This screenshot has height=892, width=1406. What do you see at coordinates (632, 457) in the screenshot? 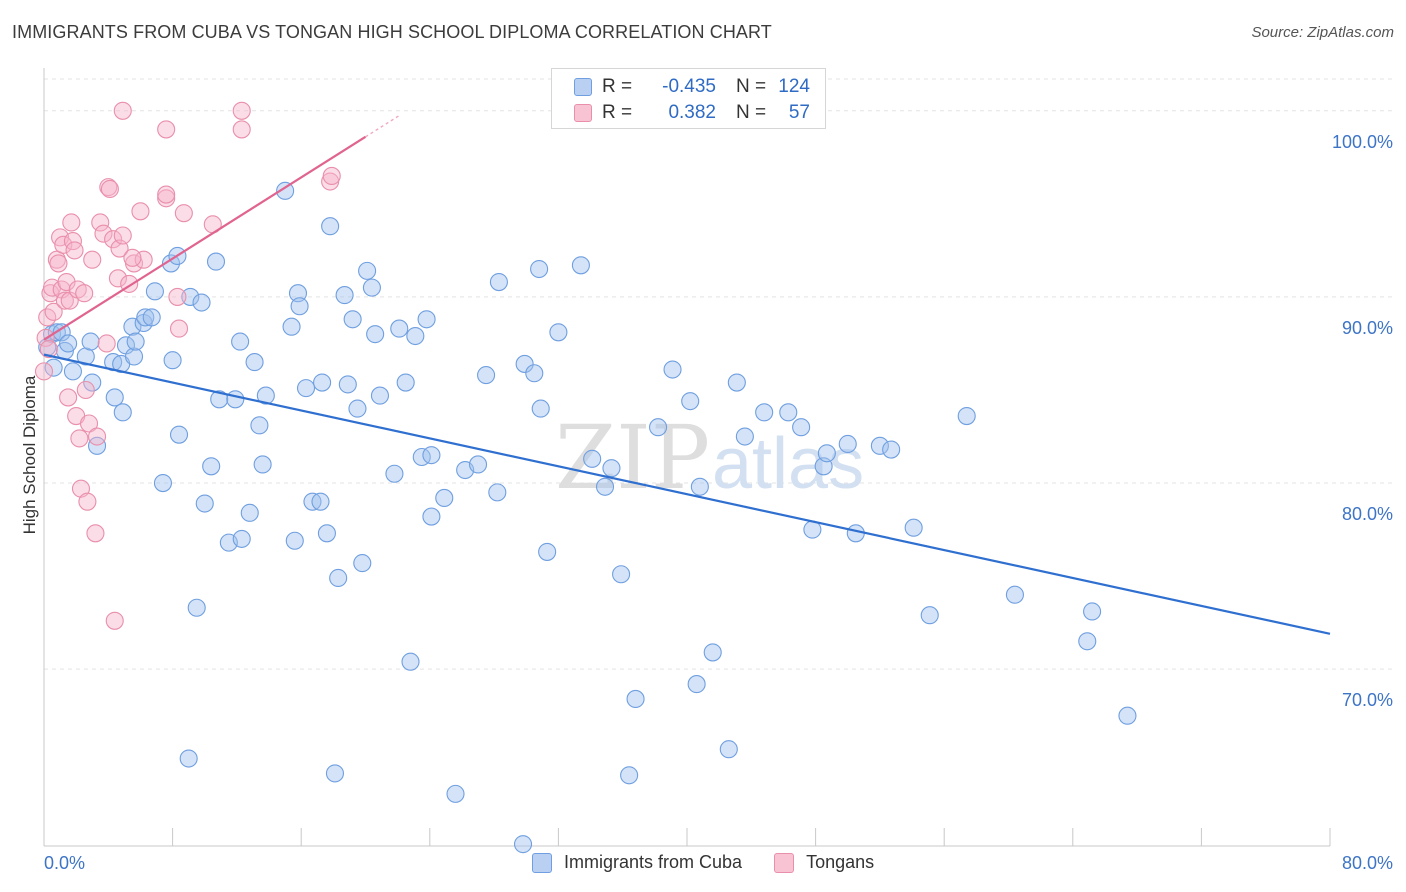
I see `watermark-zip: ZIP` at bounding box center [632, 457].